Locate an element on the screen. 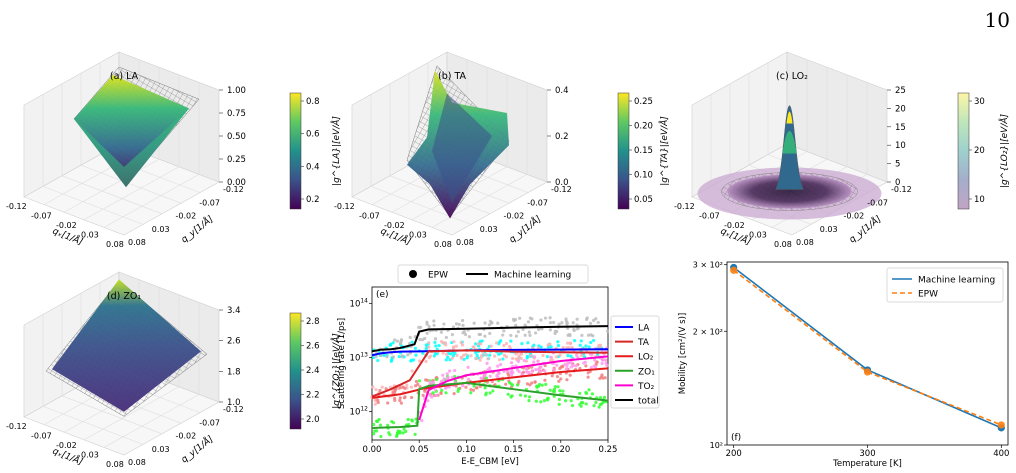  z-tick-label: 0.2 is located at coordinates (562, 137).